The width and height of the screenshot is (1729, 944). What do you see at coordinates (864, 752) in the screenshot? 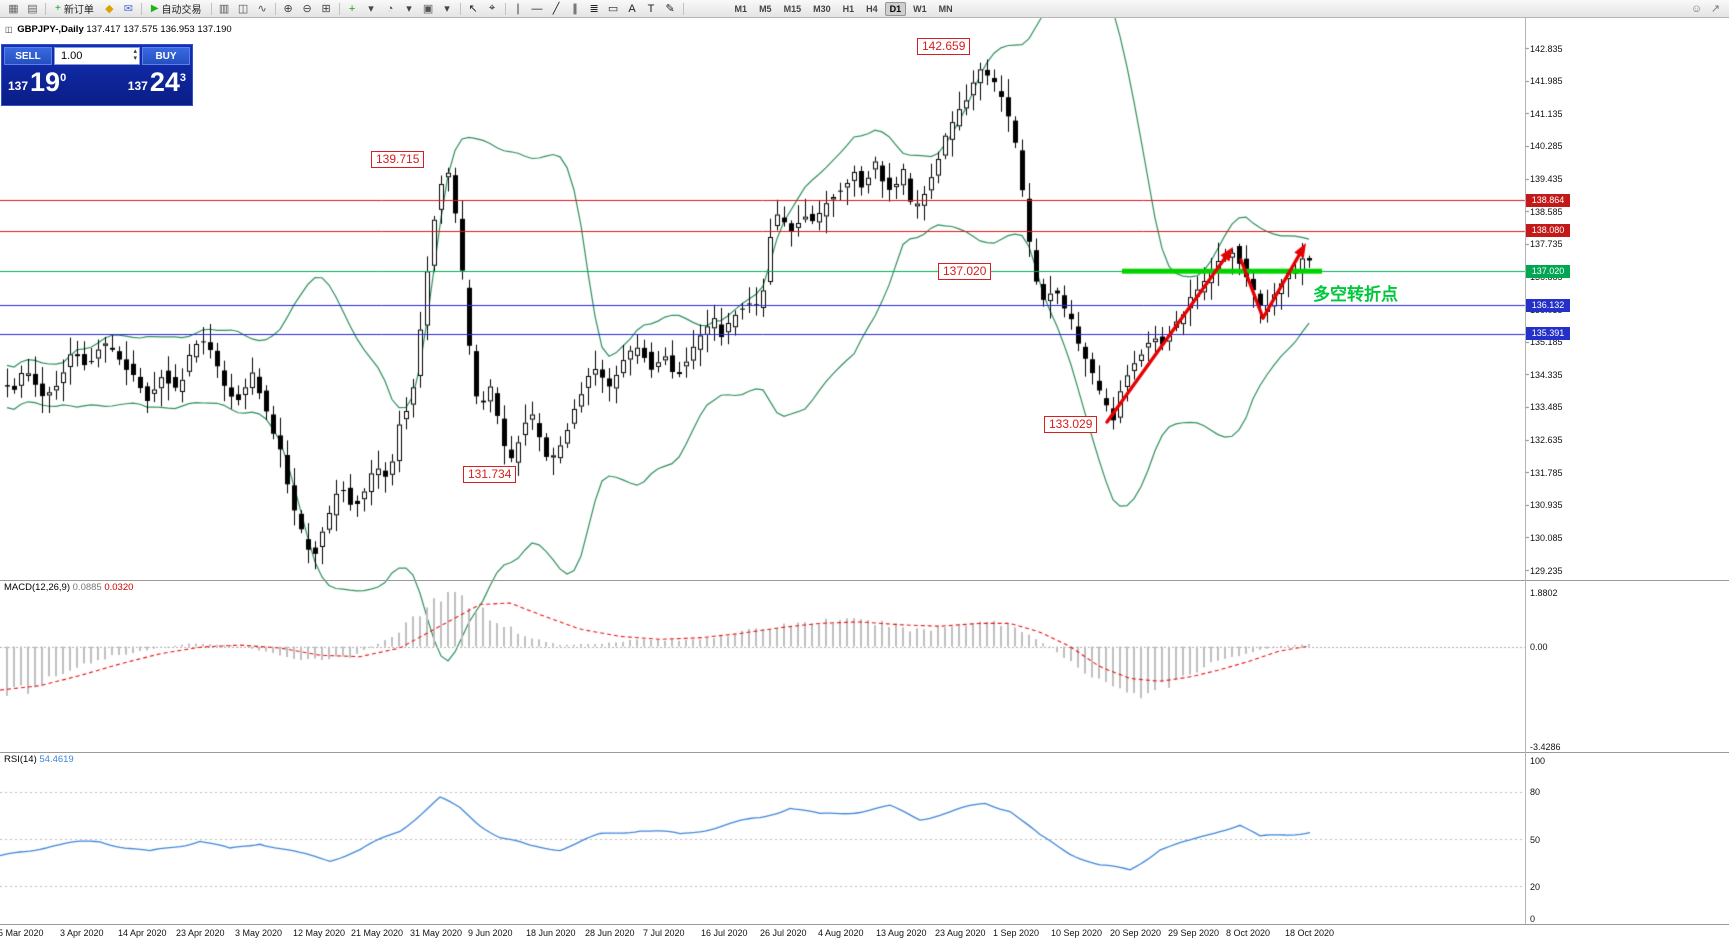
I see `rsi-panel-separator` at bounding box center [864, 752].